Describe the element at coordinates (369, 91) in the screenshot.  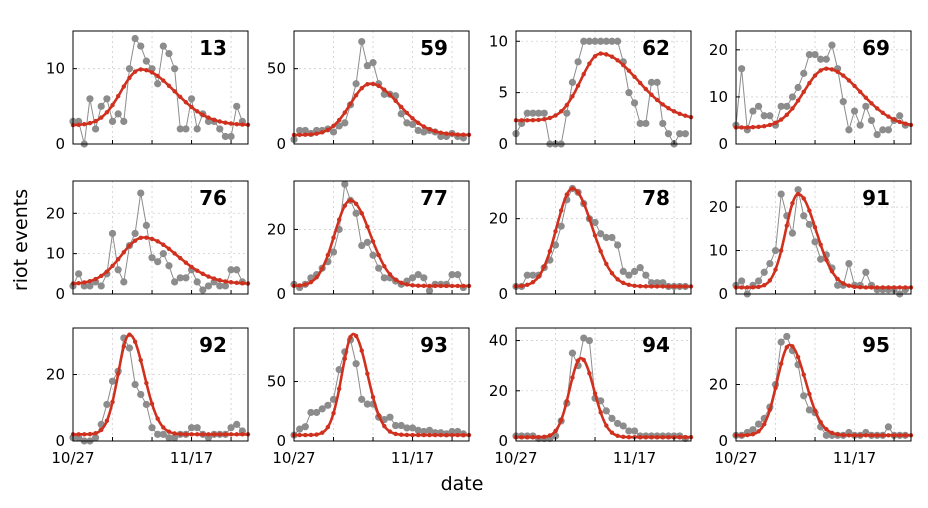
I see `panel-59: 0 50 59` at that location.